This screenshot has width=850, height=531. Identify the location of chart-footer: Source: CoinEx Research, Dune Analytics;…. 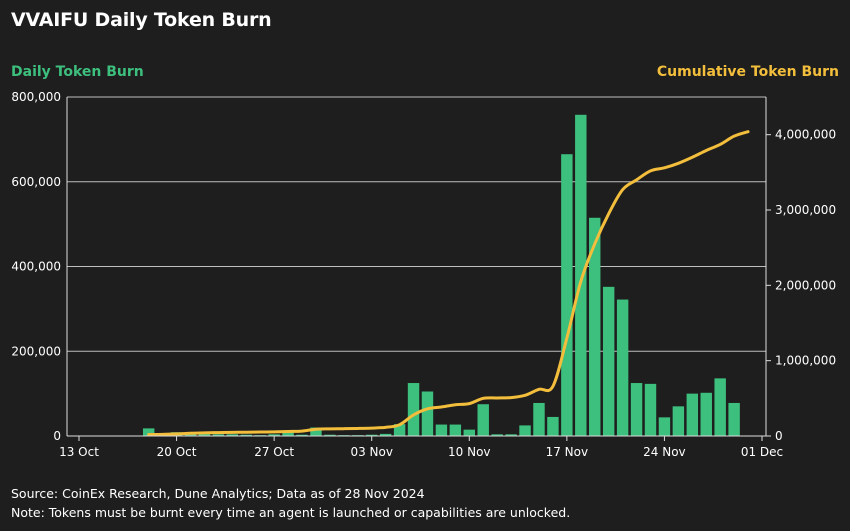
(290, 503).